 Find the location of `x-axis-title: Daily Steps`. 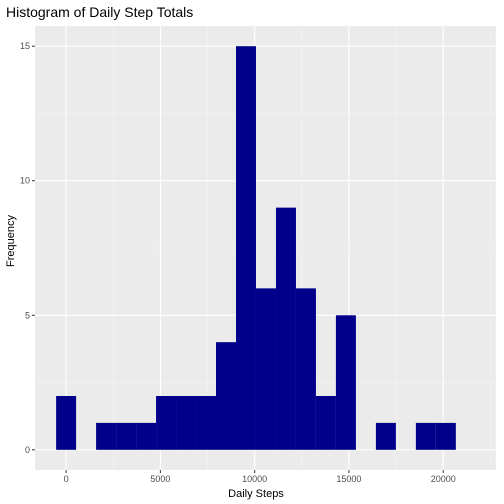

x-axis-title: Daily Steps is located at coordinates (256, 494).